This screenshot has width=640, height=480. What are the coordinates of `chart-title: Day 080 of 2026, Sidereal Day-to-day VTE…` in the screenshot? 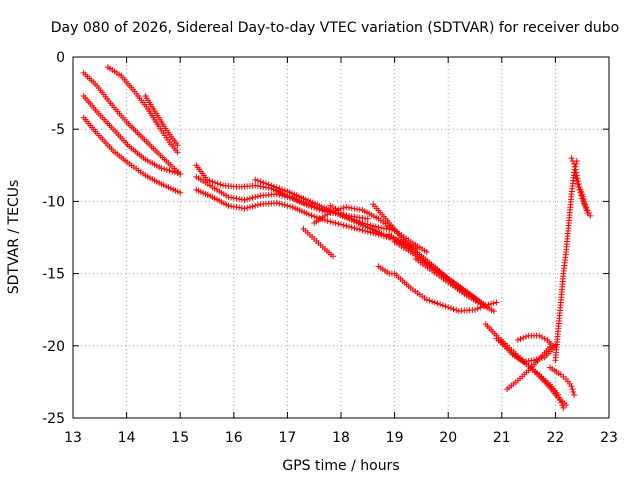 It's located at (335, 28).